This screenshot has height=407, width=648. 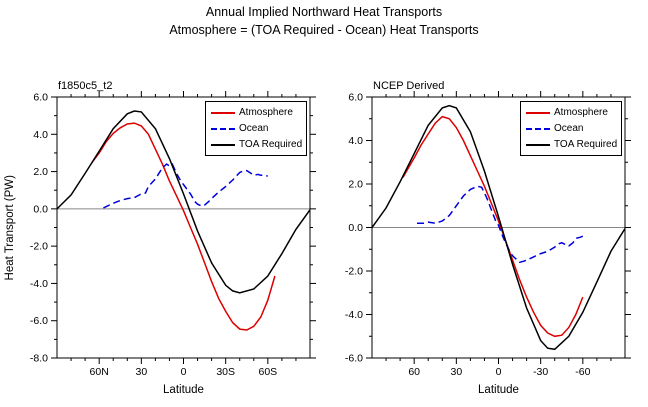 What do you see at coordinates (582, 372) in the screenshot?
I see `svg-text: -60` at bounding box center [582, 372].